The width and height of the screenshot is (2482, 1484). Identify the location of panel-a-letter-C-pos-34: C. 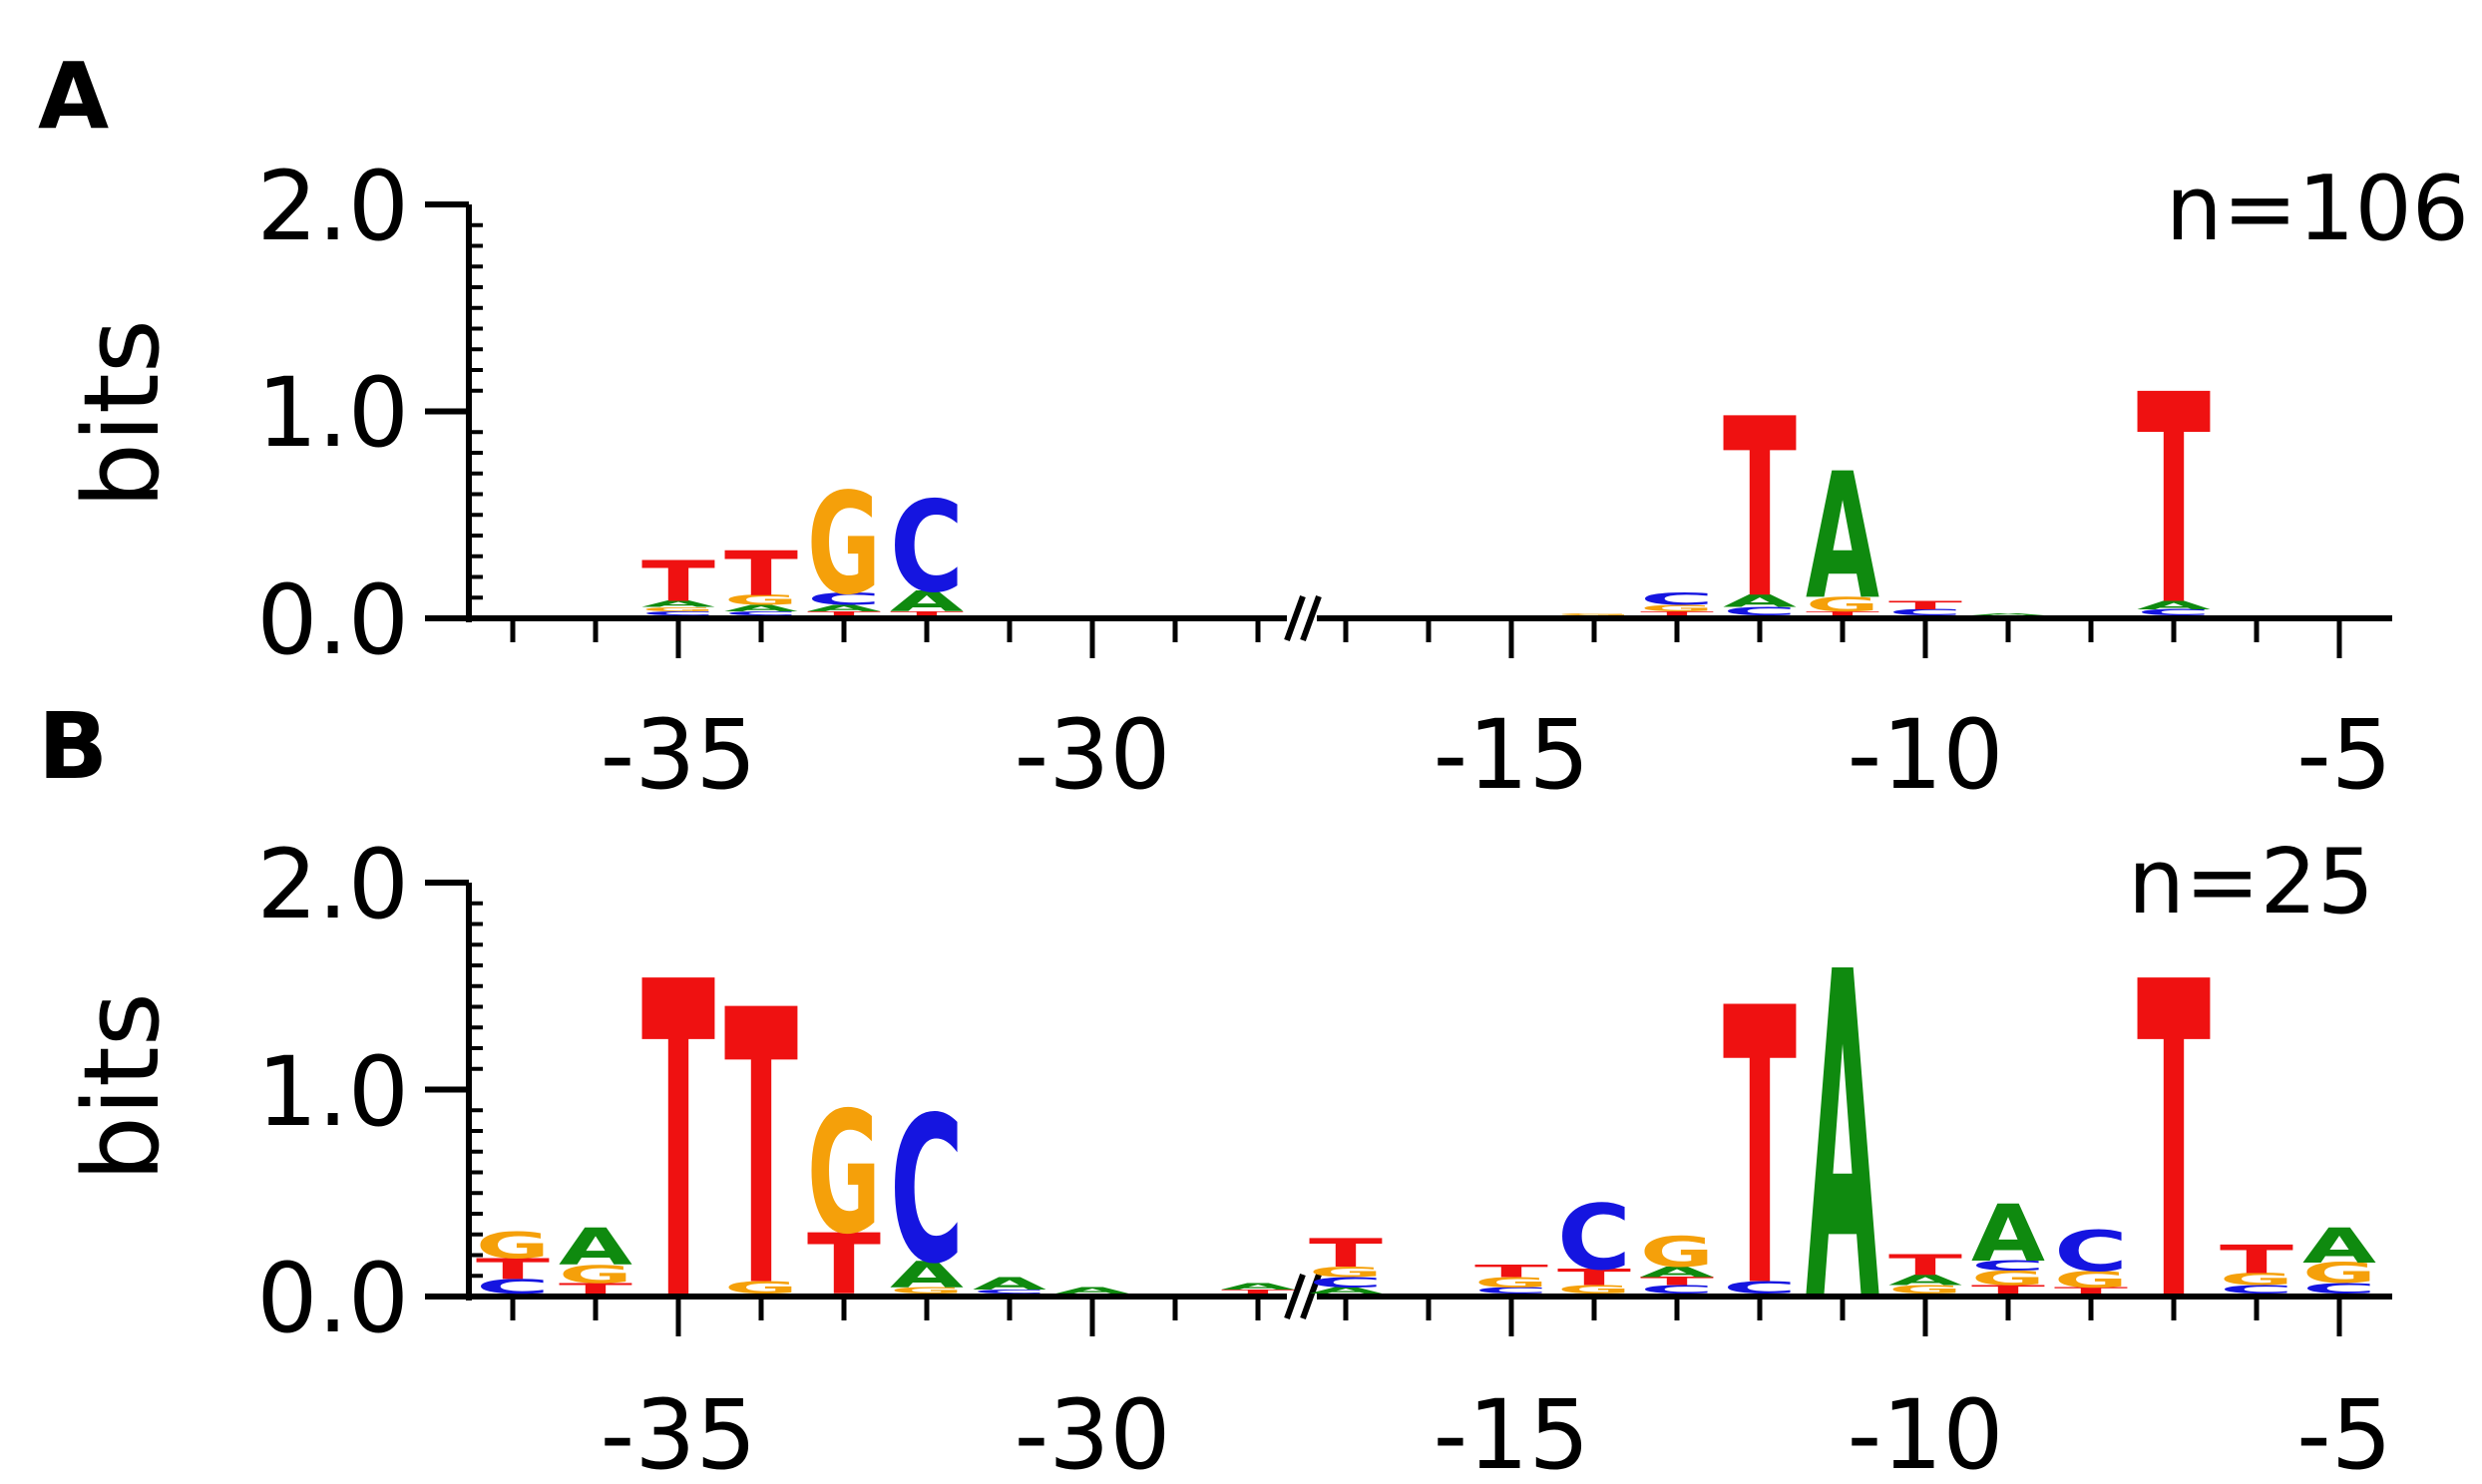
(761, 613).